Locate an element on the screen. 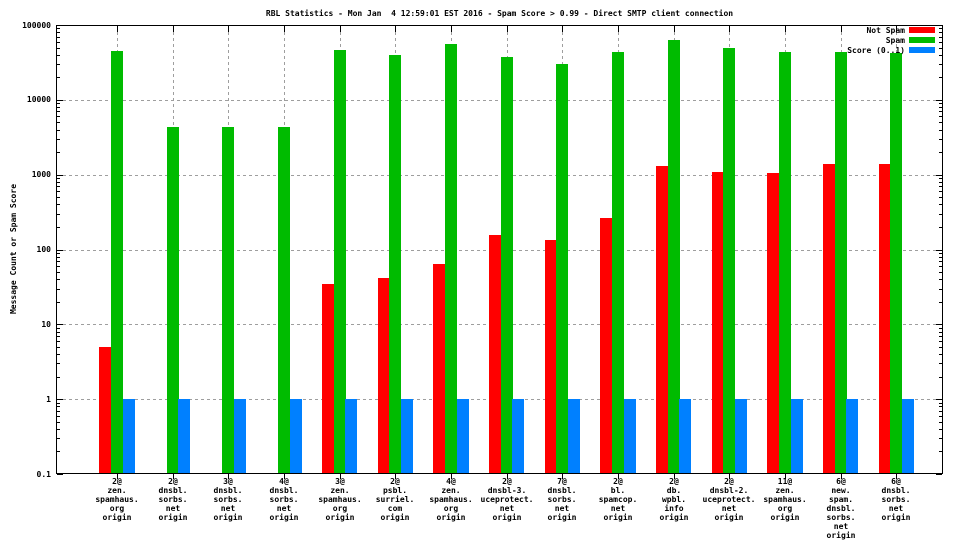 This screenshot has width=960, height=540. h-gridline is located at coordinates (499, 100).